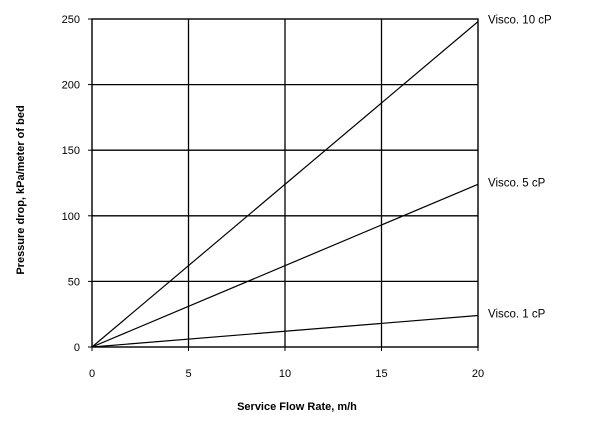 The width and height of the screenshot is (590, 435). What do you see at coordinates (517, 315) in the screenshot?
I see `series-label-3: Visco. 1 cP` at bounding box center [517, 315].